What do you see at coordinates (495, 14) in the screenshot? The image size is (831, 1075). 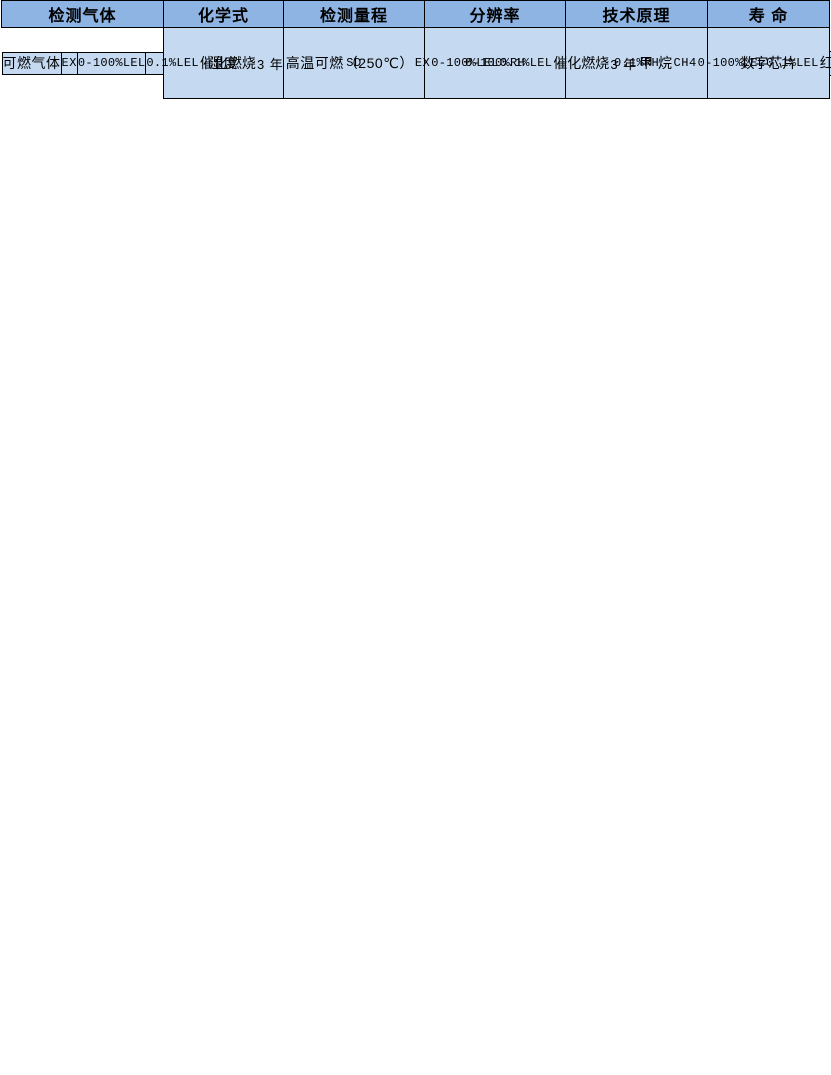 I see `column-header-resolution: 分辨率` at bounding box center [495, 14].